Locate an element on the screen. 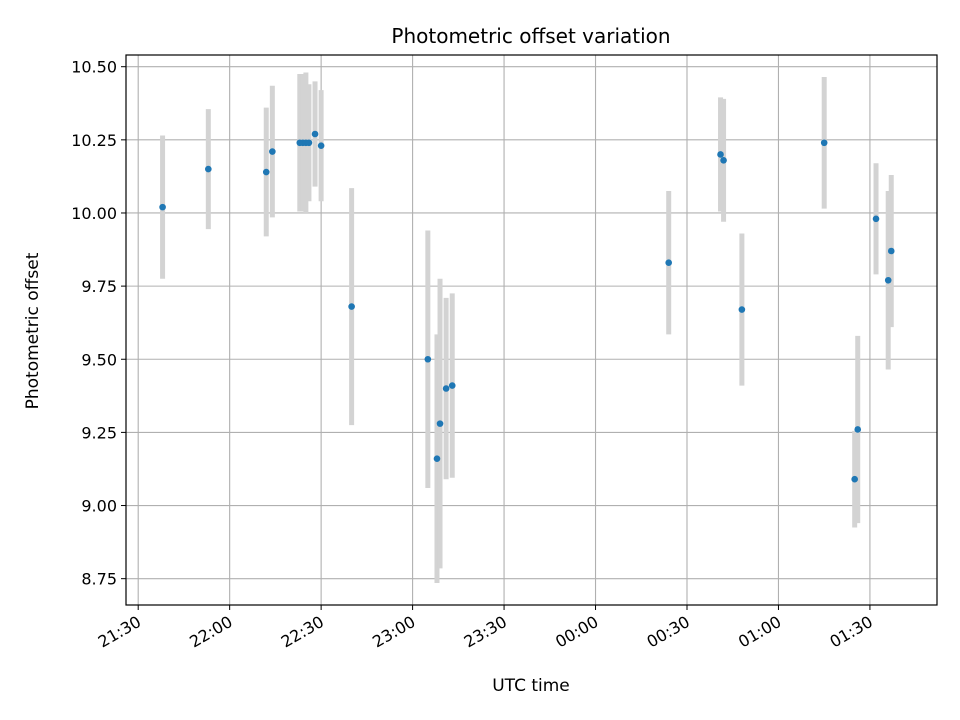 The image size is (960, 720). y-tick-label: 9.00 is located at coordinates (99, 506).